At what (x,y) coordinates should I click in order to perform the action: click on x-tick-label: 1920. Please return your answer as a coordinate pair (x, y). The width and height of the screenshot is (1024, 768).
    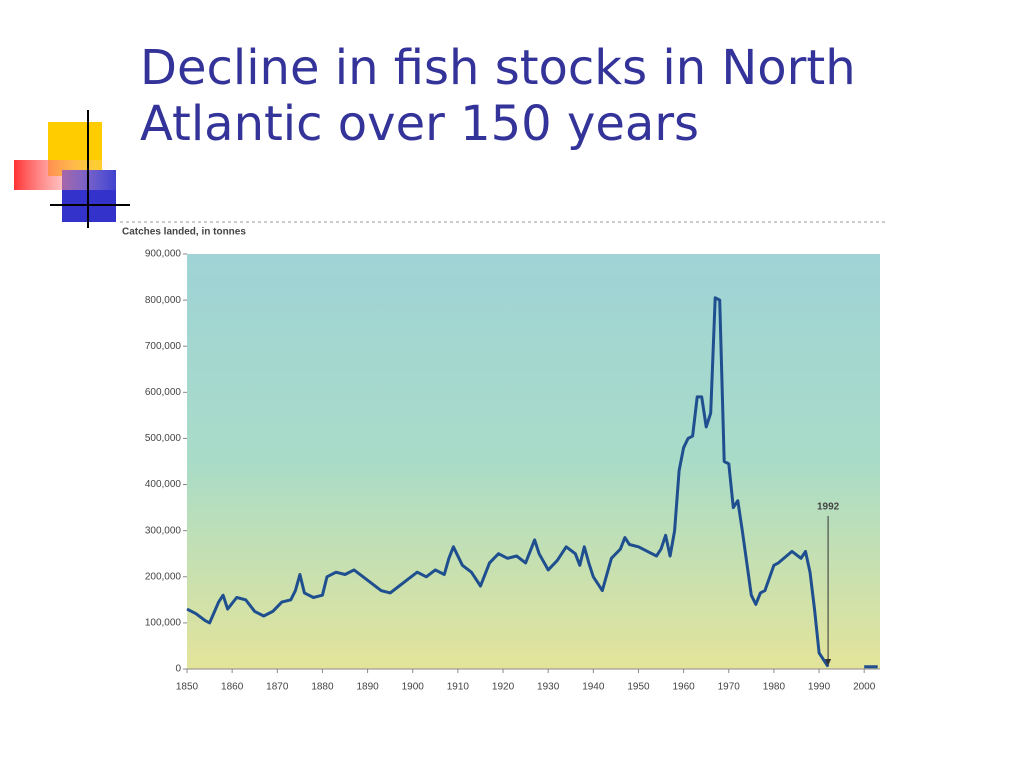
    Looking at the image, I should click on (503, 687).